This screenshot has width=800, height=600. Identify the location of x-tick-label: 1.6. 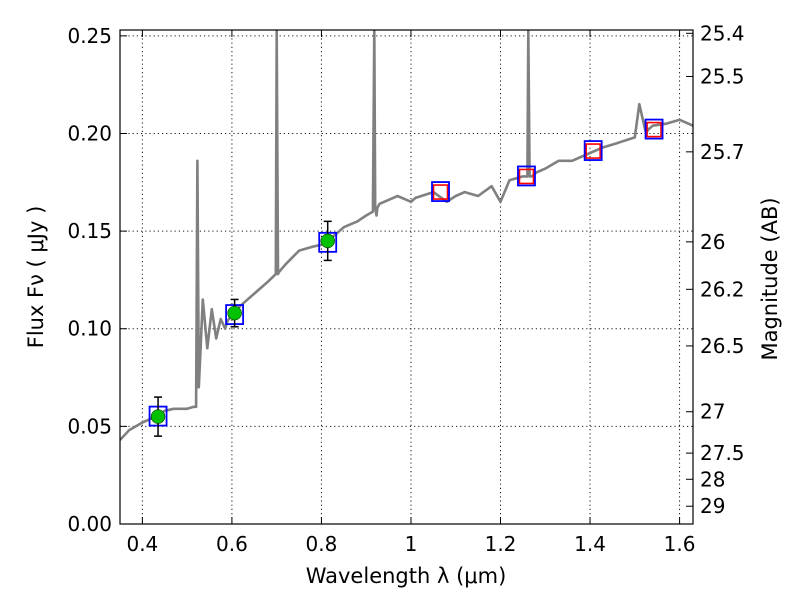
(680, 544).